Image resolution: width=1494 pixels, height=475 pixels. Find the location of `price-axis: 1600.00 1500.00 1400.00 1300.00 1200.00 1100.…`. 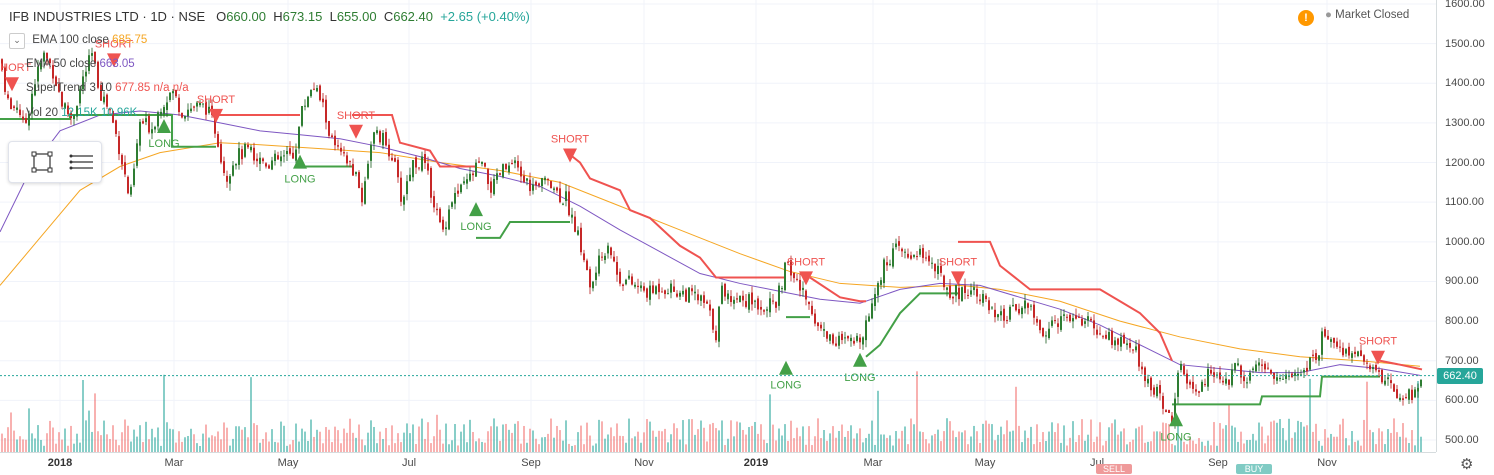

price-axis: 1600.00 1500.00 1400.00 1300.00 1200.00 1100.… is located at coordinates (1465, 226).